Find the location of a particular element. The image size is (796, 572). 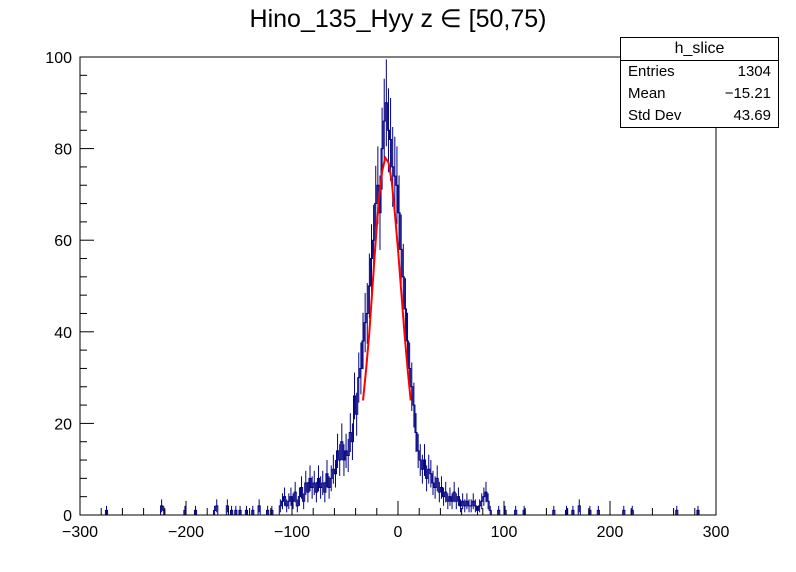

y-tick-label: 0 is located at coordinates (67, 516).